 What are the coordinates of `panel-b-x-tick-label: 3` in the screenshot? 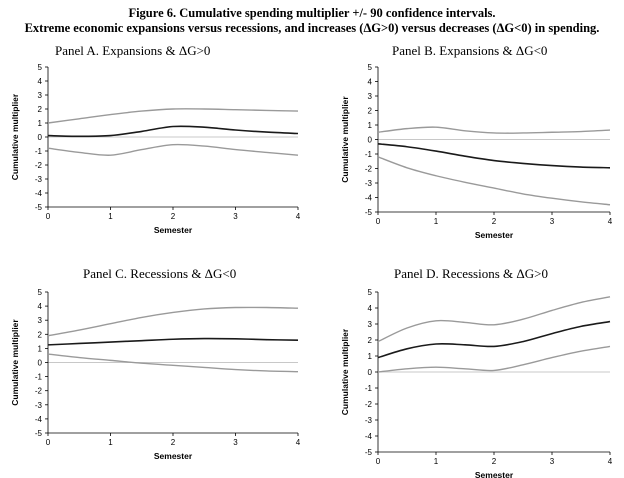 It's located at (552, 221).